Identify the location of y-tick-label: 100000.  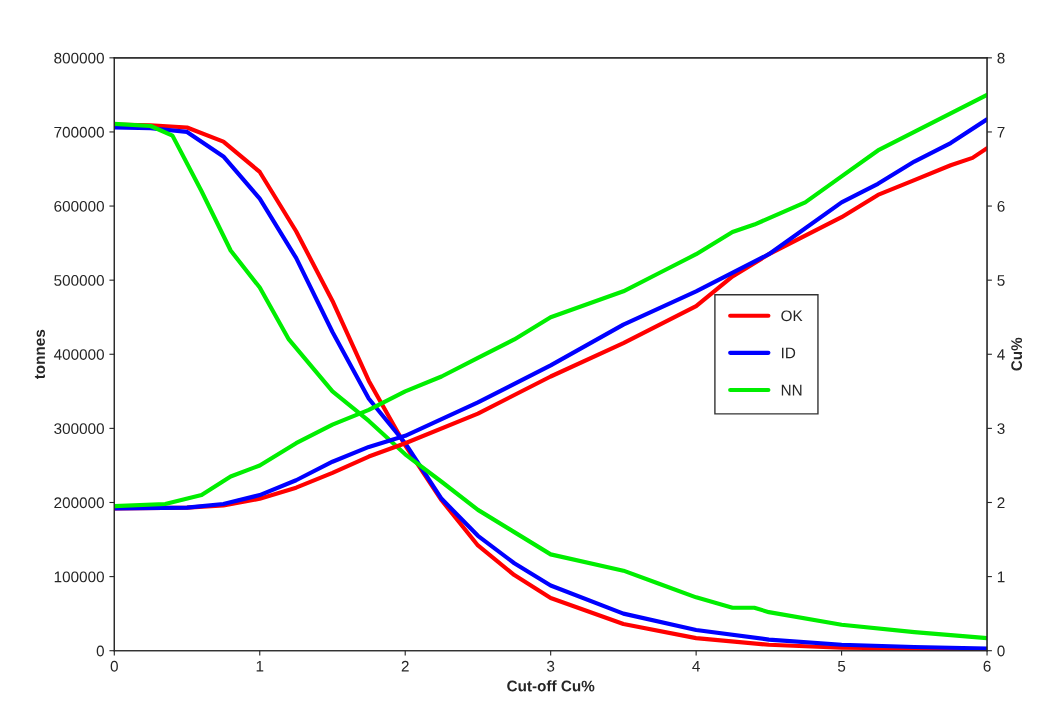
(79, 577).